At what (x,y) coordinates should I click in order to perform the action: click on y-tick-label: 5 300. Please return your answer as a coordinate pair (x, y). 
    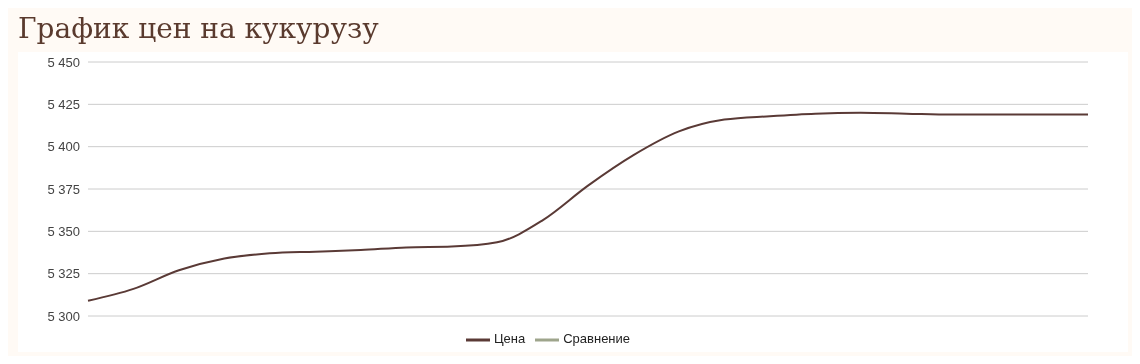
    Looking at the image, I should click on (63, 316).